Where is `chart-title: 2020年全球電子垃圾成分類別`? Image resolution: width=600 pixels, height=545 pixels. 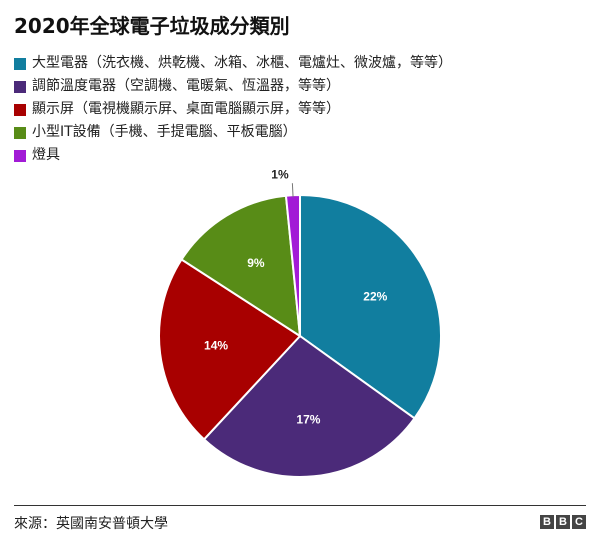
chart-title: 2020年全球電子垃圾成分類別 is located at coordinates (152, 26).